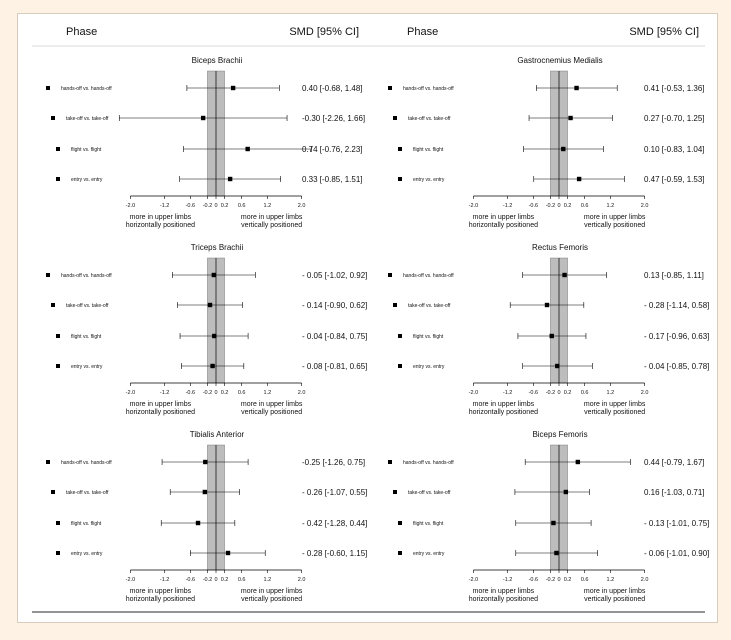 This screenshot has width=731, height=640. Describe the element at coordinates (332, 149) in the screenshot. I see `smd-value-biceps-brachii: 0.74 [-0.76, 2.23]` at that location.